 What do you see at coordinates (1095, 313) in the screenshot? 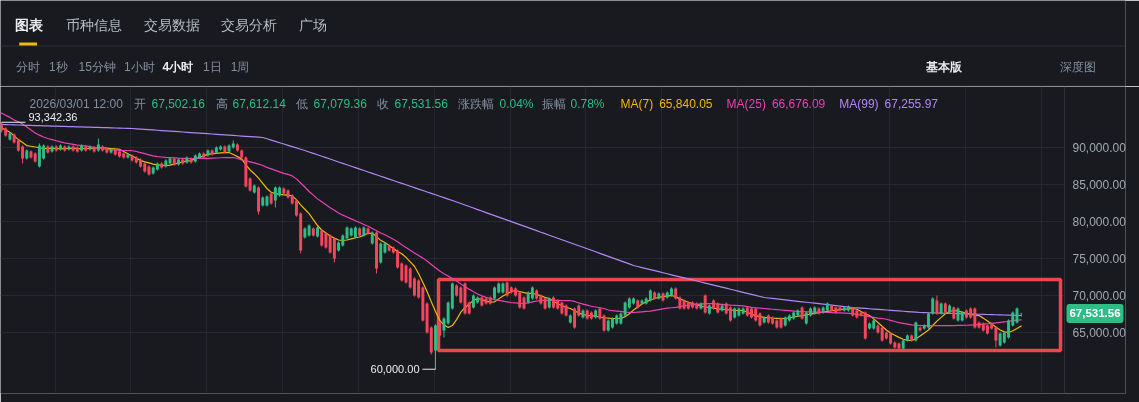
I see `text: 67,531.56` at bounding box center [1095, 313].